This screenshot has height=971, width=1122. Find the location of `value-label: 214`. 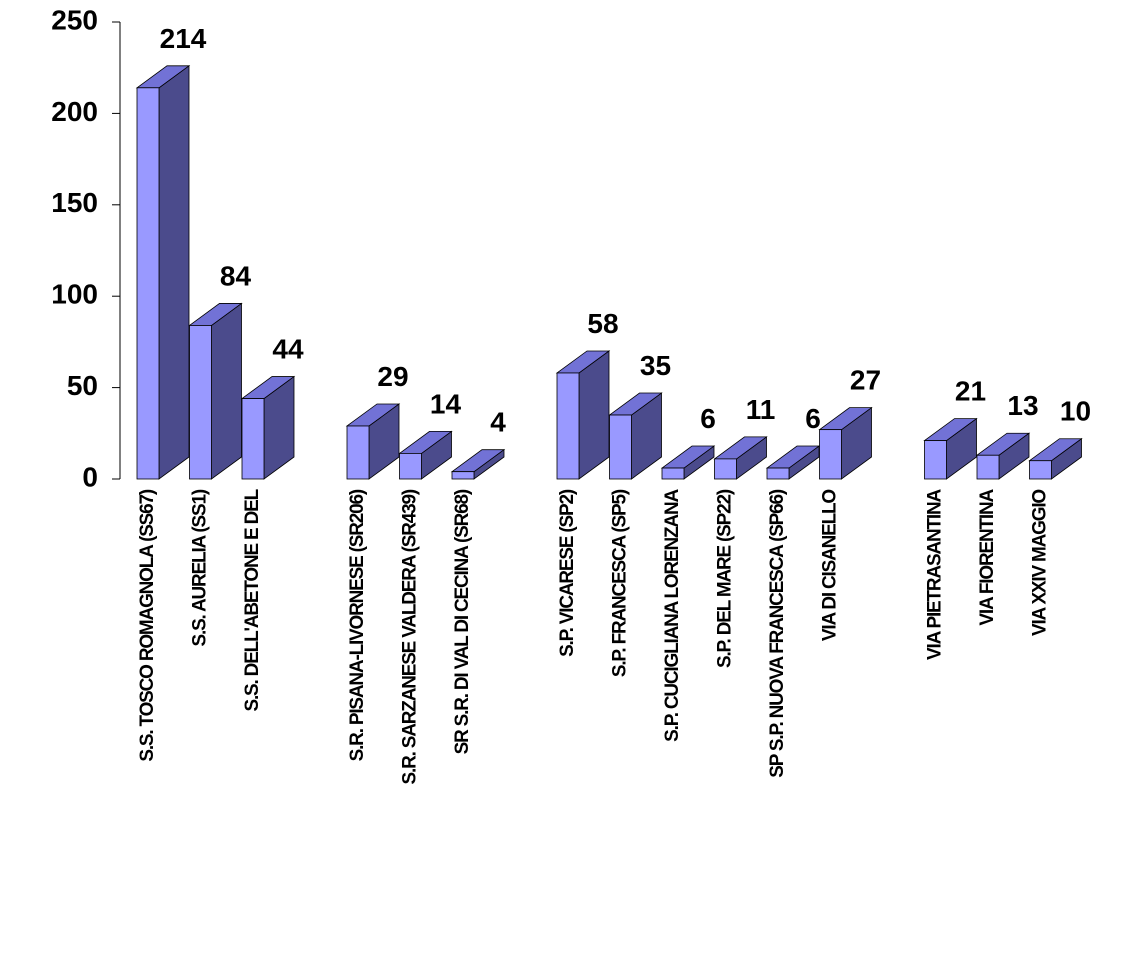

value-label: 214 is located at coordinates (183, 38).